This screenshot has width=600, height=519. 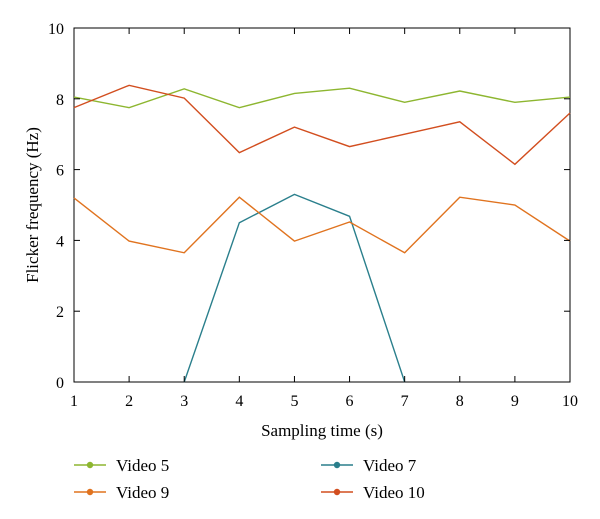 What do you see at coordinates (460, 401) in the screenshot?
I see `x-tick-label: 8` at bounding box center [460, 401].